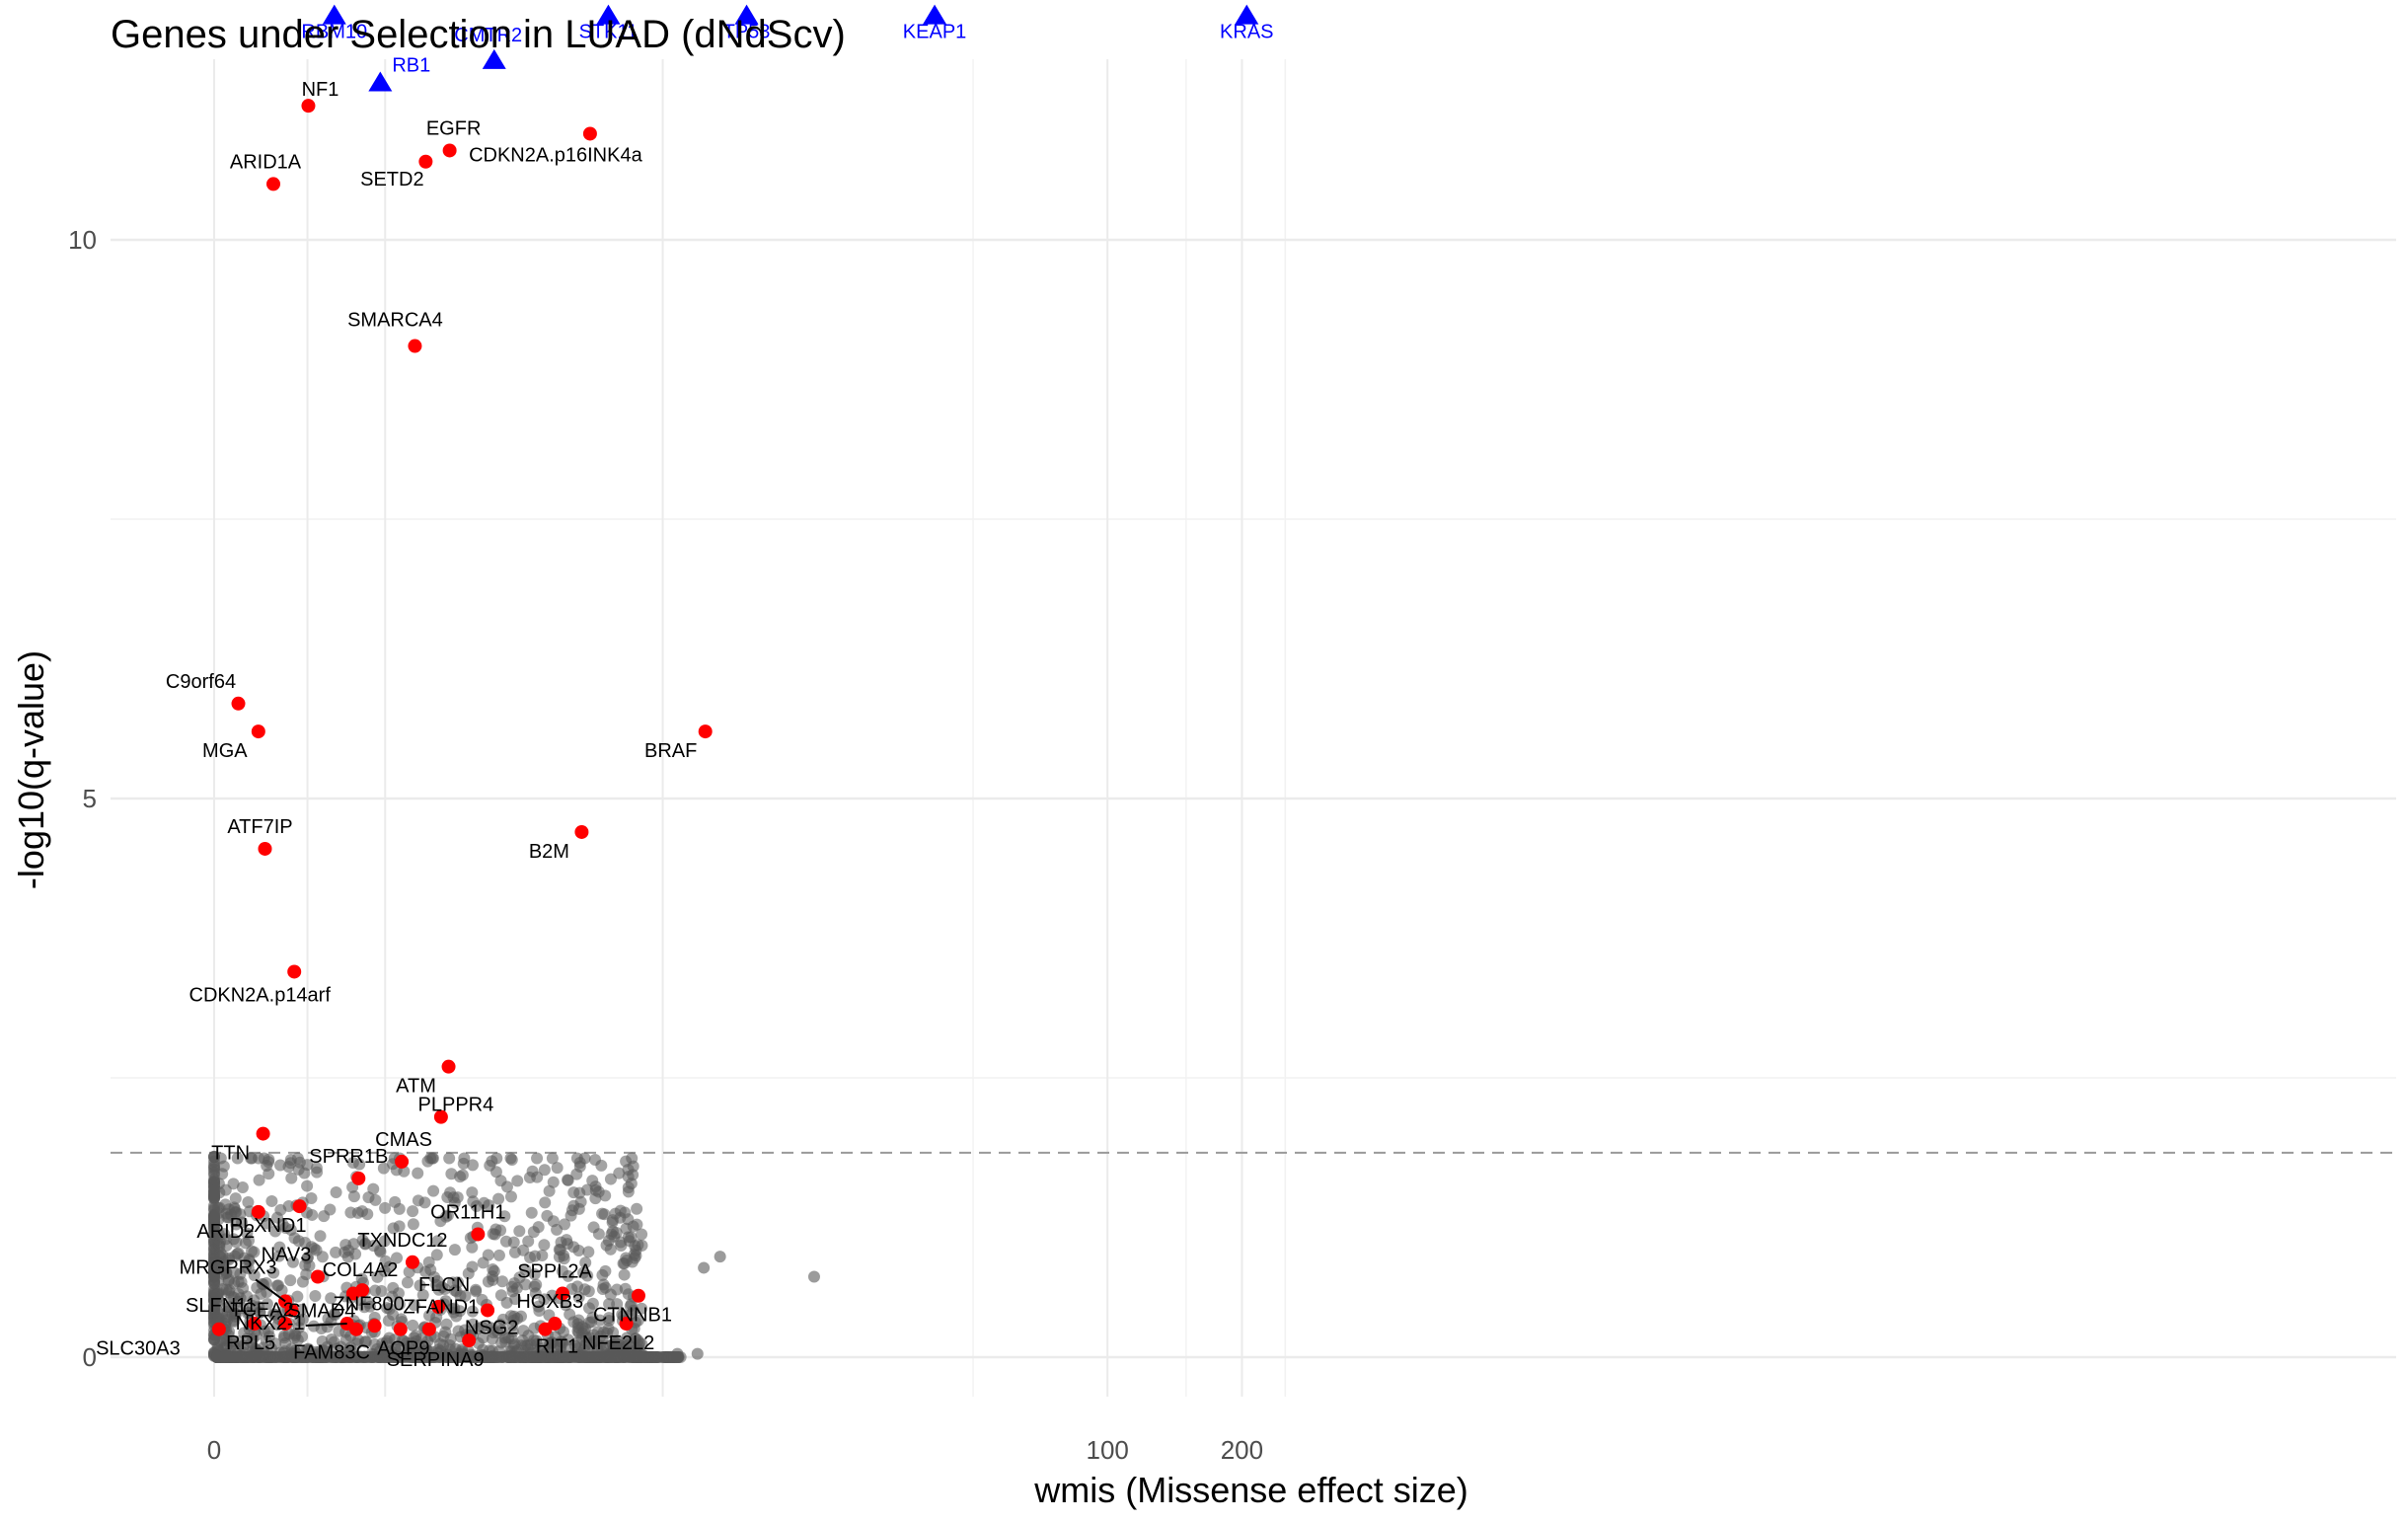 The height and width of the screenshot is (1522, 2408). Describe the element at coordinates (670, 751) in the screenshot. I see `gene-label-braf: BRAF` at that location.